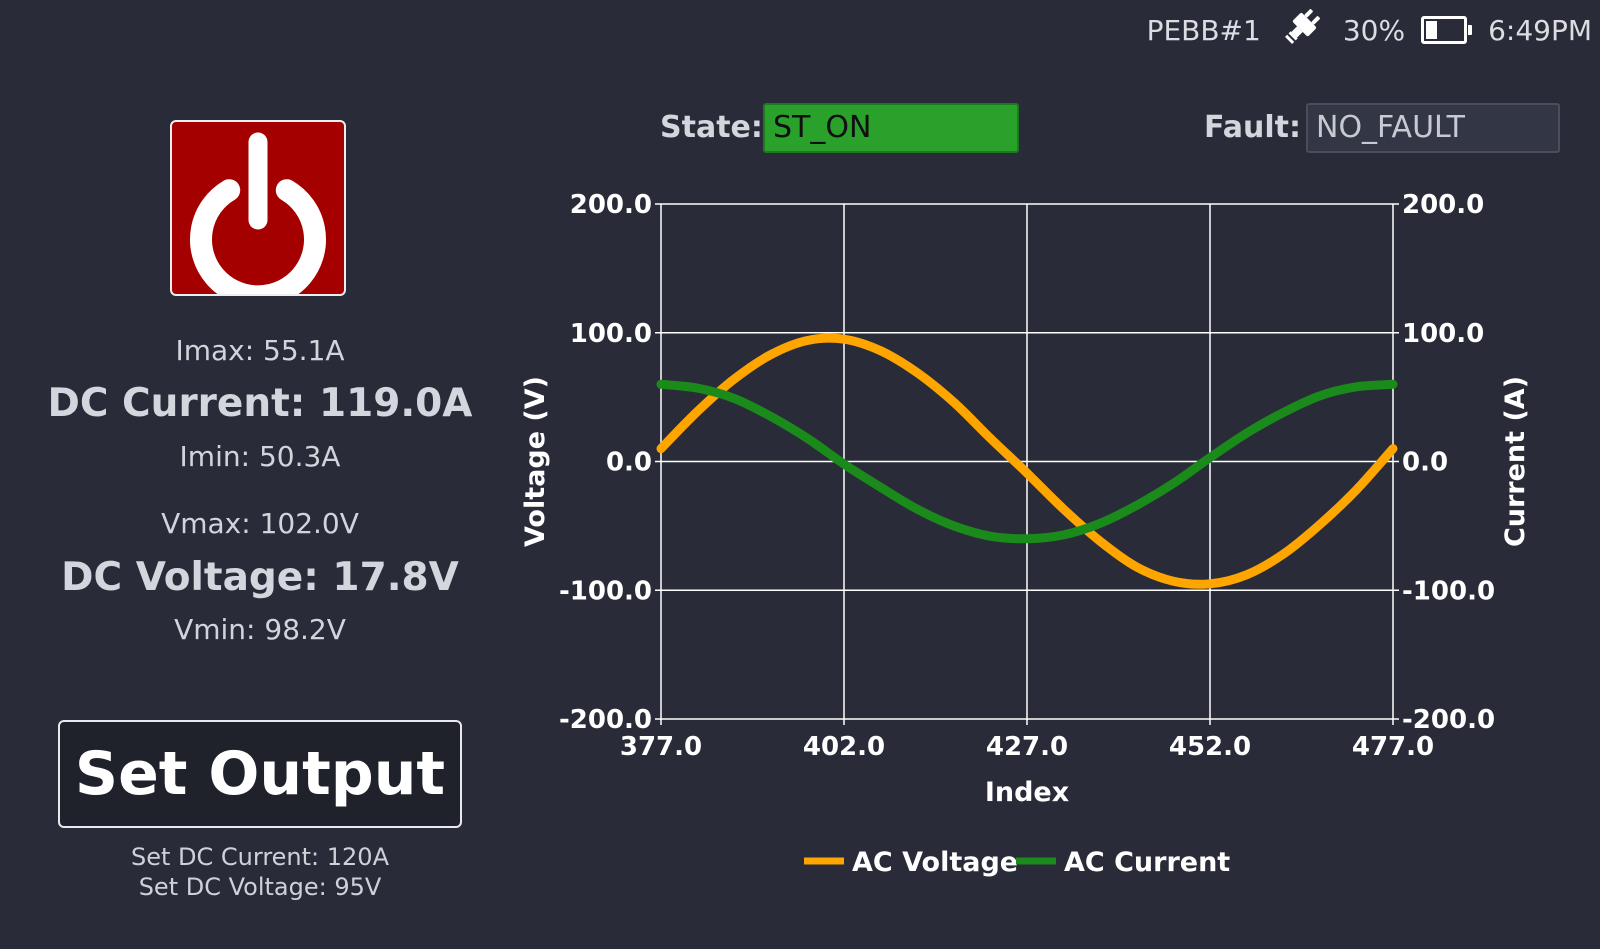 This screenshot has width=1600, height=949. I want to click on y-left-tick-label: -200.0, so click(605, 720).